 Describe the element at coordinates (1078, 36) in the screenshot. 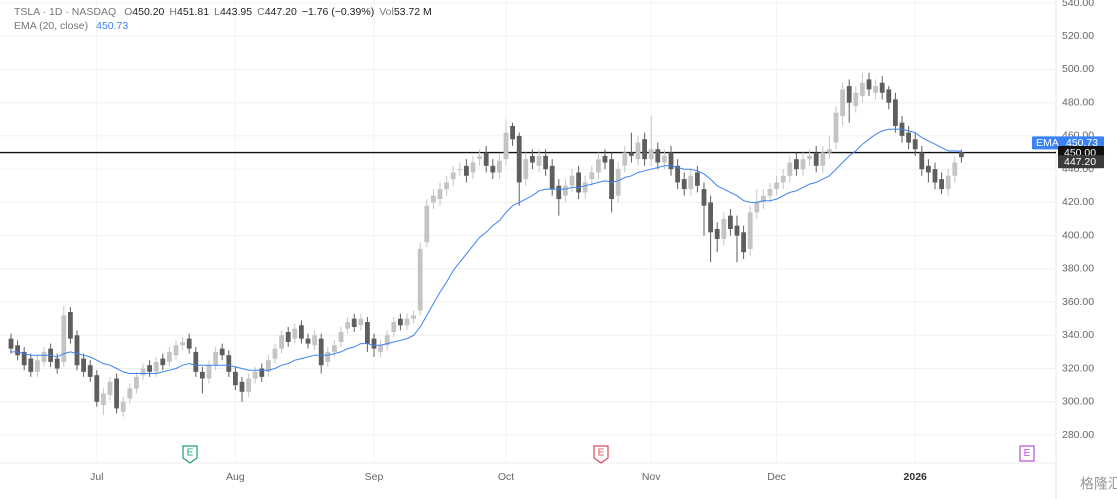

I see `y-tick-label: 520.00` at that location.